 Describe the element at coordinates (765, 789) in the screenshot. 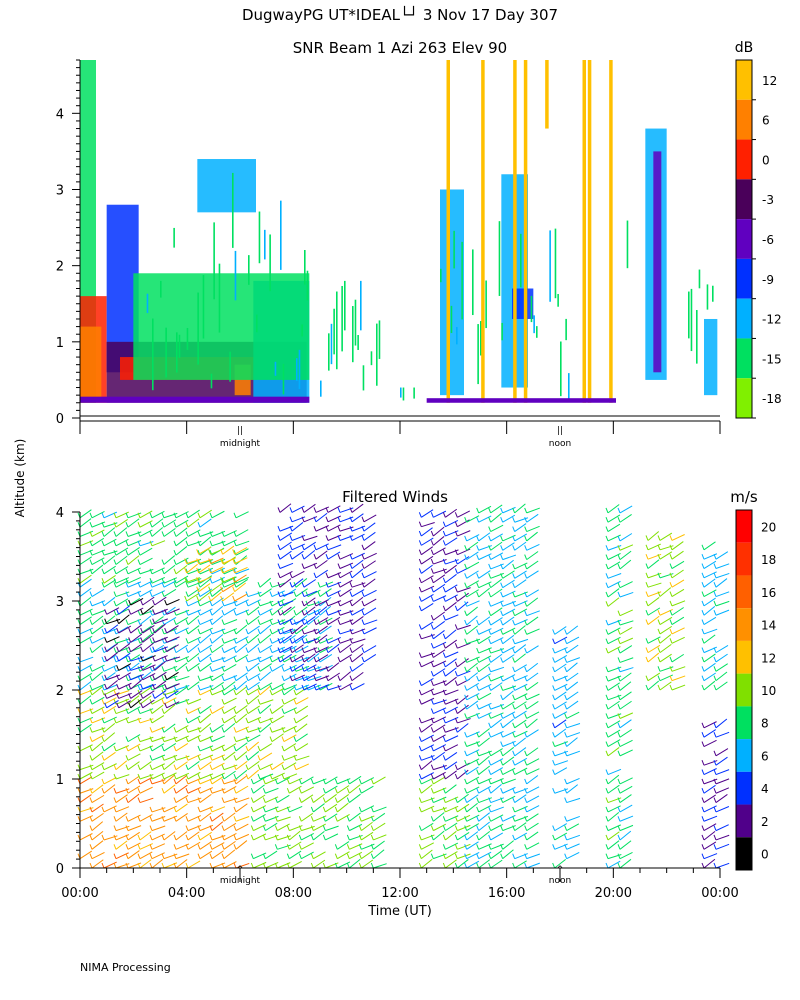

I see `wind-colorbar-label: 4` at that location.